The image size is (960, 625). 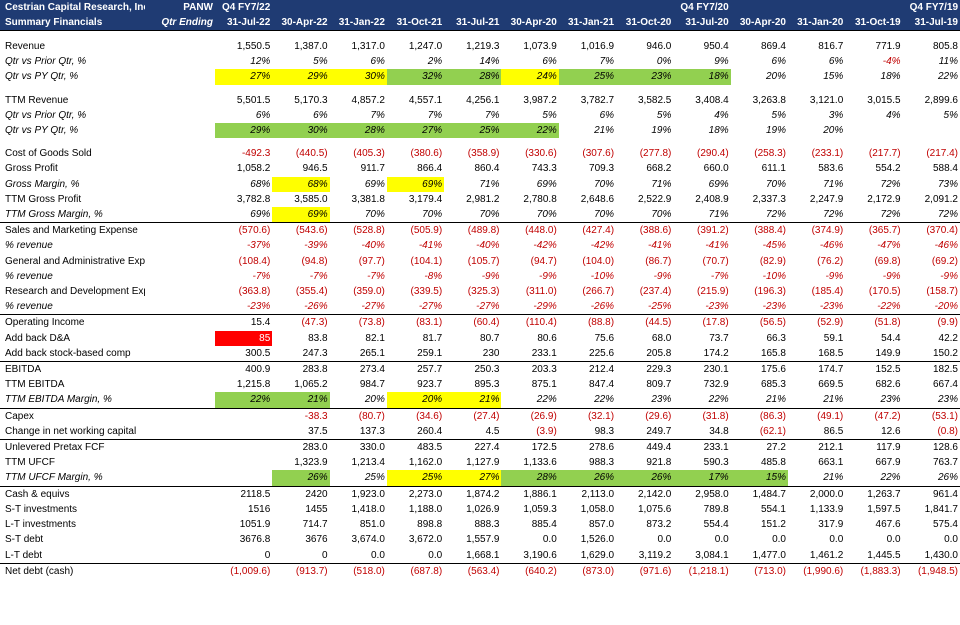 I want to click on value-cell: 3,672.0, so click(x=425, y=540).